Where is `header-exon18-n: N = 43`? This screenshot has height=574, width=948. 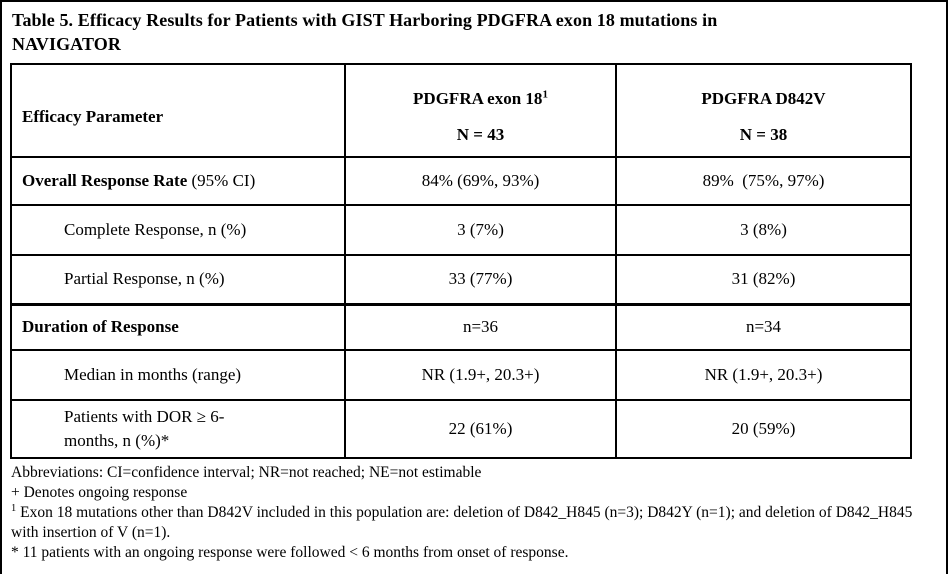
header-exon18-n: N = 43 is located at coordinates (480, 134).